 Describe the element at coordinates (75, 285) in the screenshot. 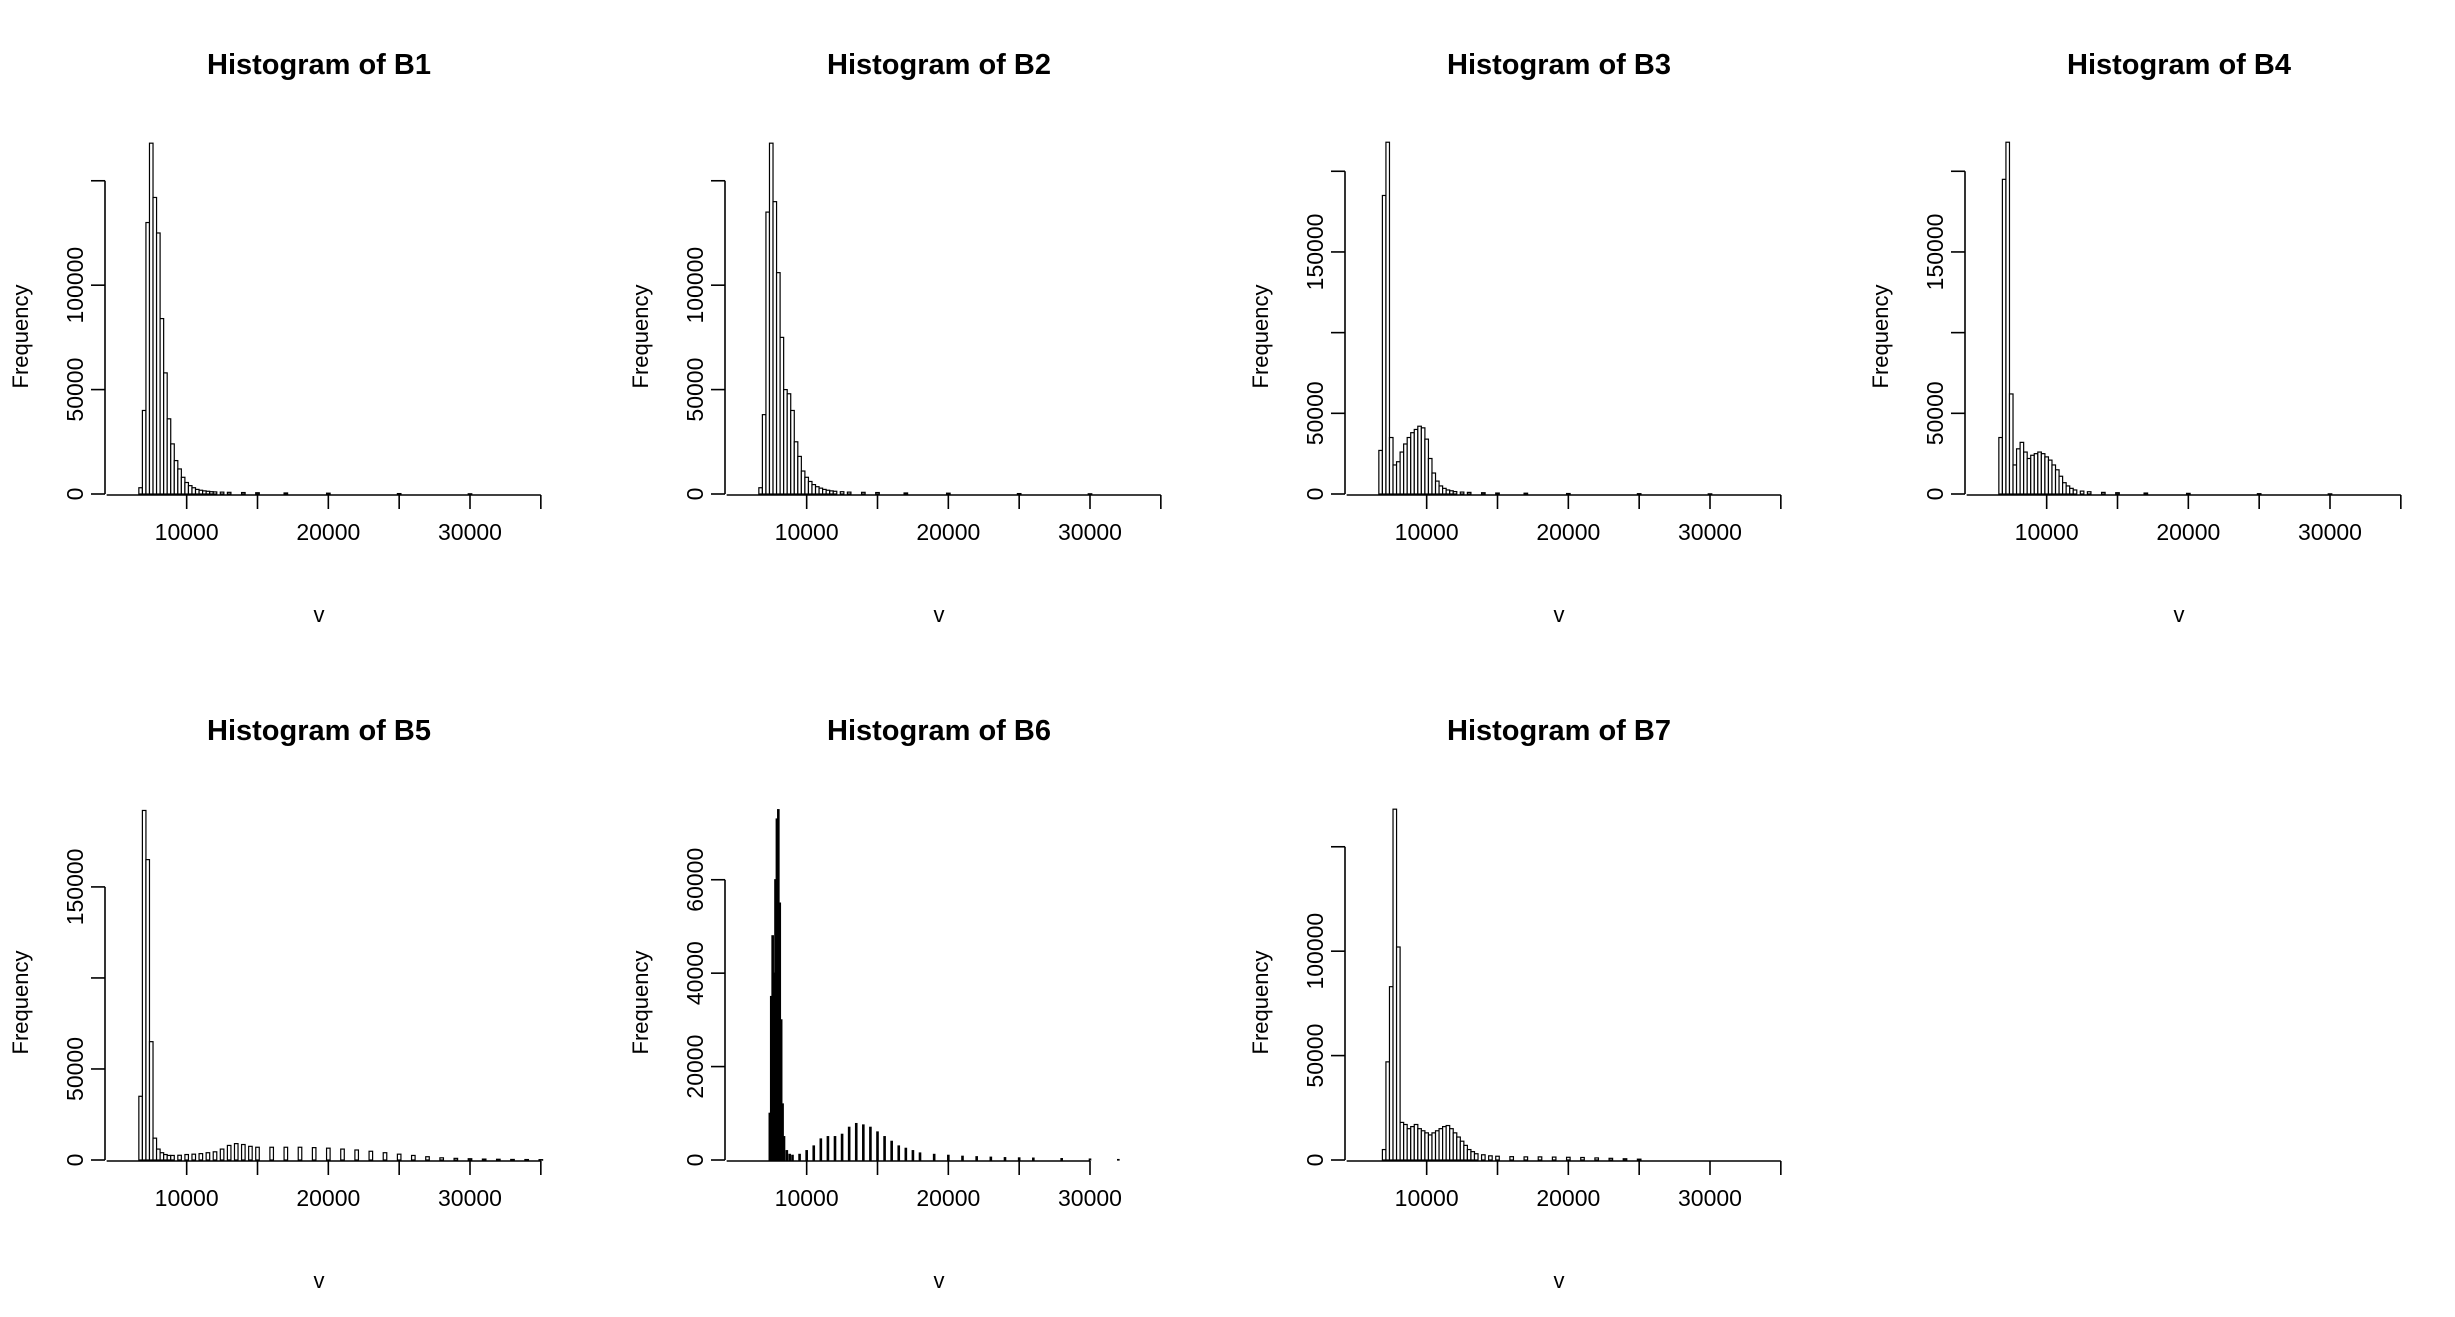

I see `y-tick-label: 100000` at that location.